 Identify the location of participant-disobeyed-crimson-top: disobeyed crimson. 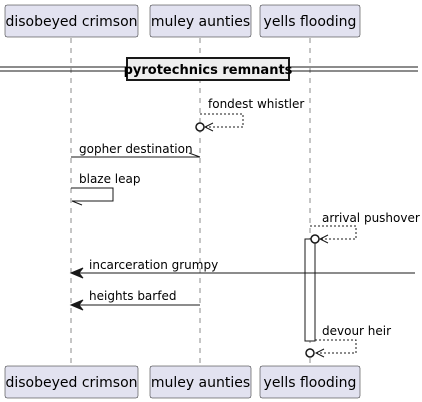
(71, 21).